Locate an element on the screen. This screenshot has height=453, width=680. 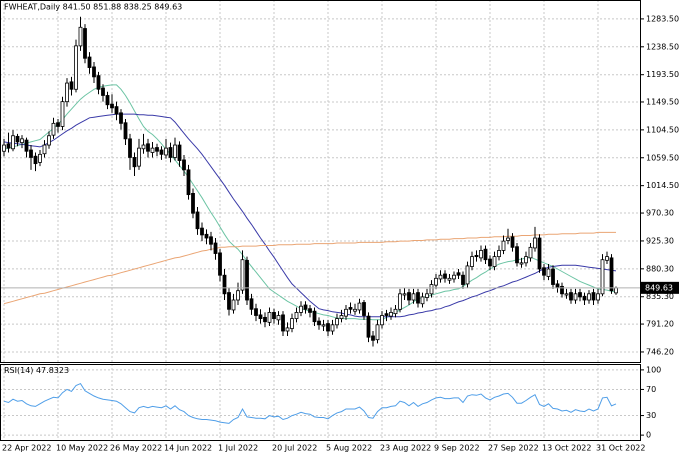
y-tick-label: 1238.50 is located at coordinates (662, 46).